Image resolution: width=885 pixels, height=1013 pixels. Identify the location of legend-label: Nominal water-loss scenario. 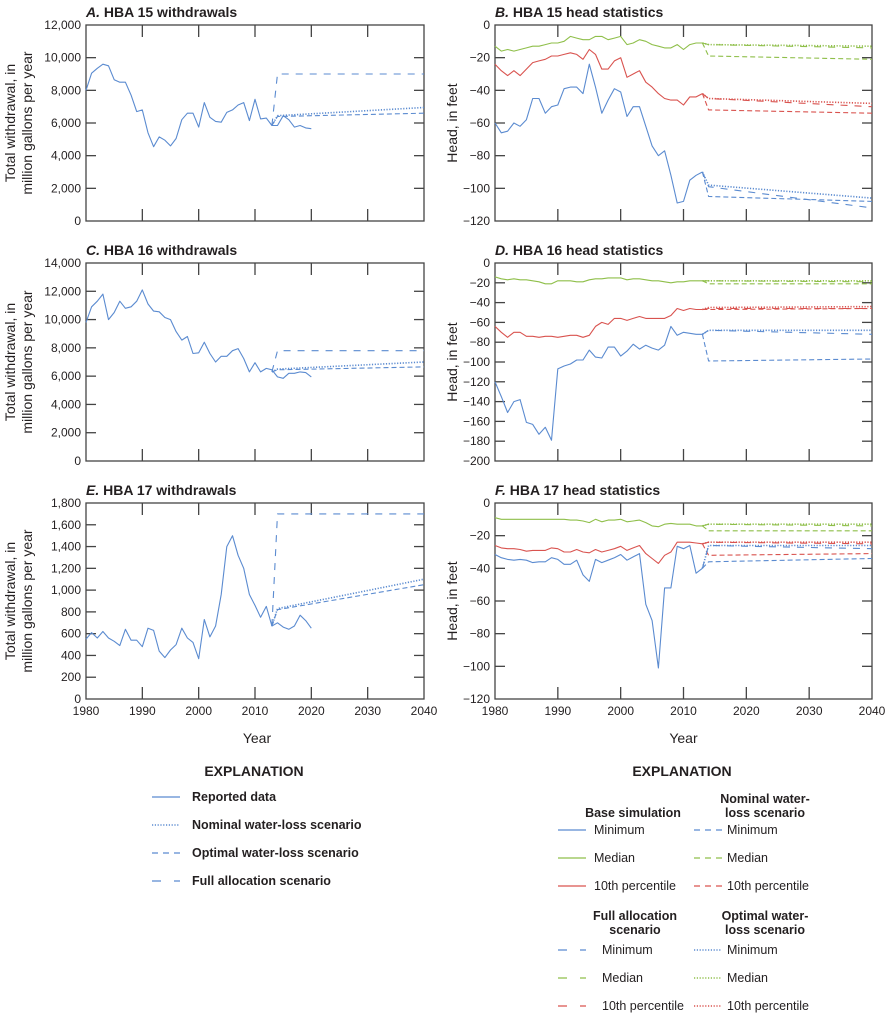
(277, 825).